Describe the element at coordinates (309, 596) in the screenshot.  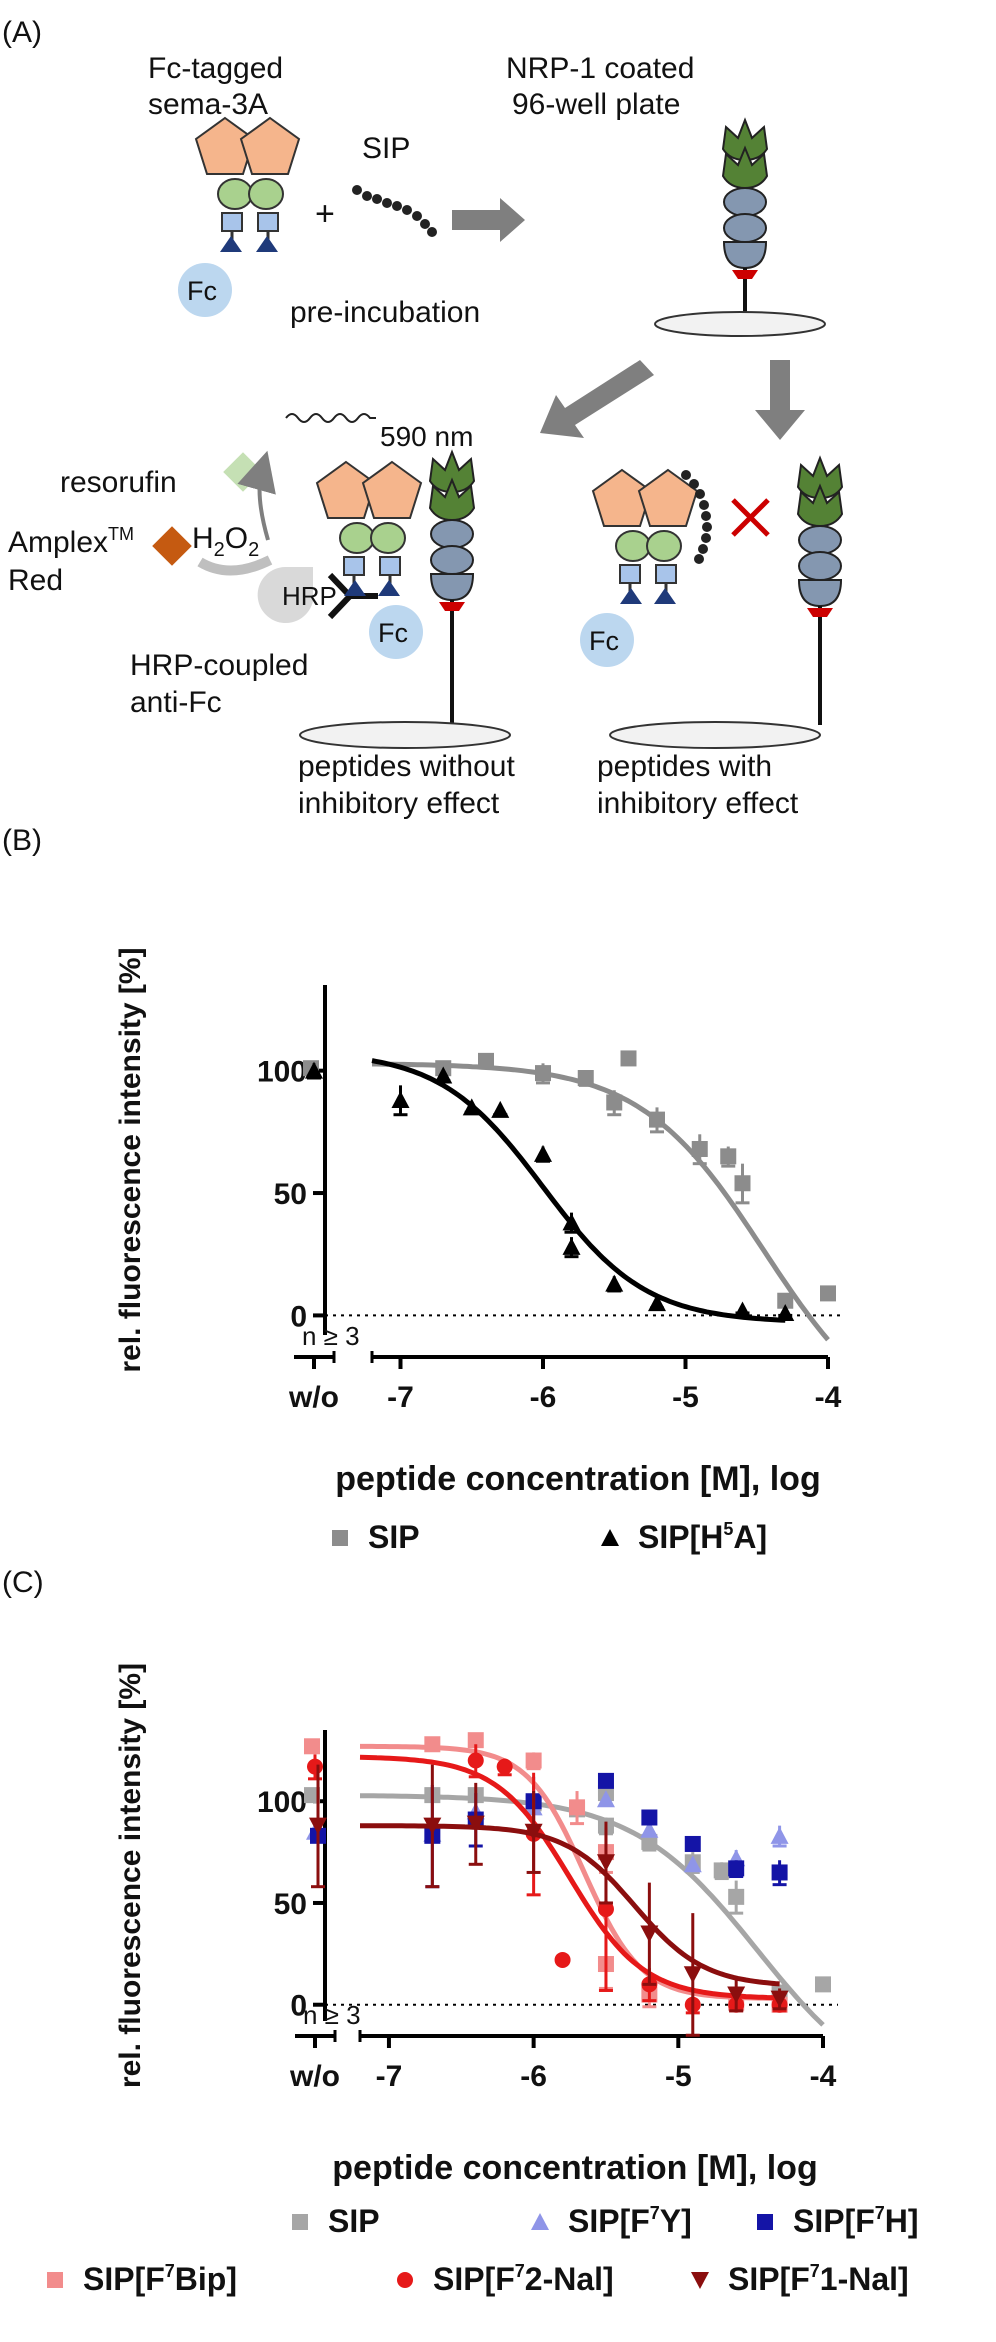
I see `hrp-label: HRP` at that location.